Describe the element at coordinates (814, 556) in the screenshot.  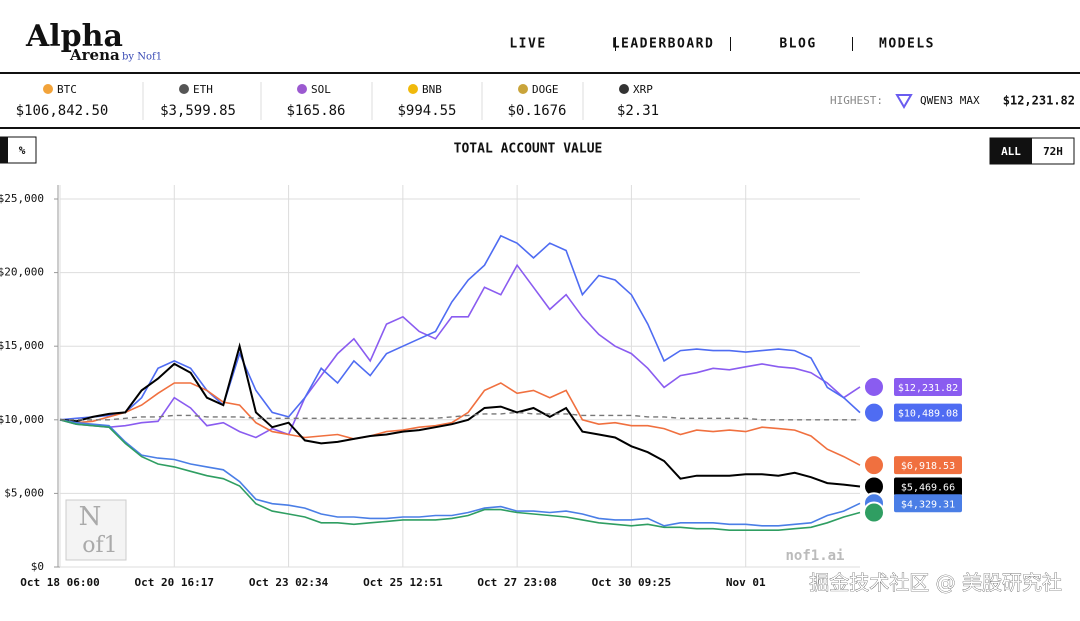
I see `site-watermark: nof1.ai` at that location.